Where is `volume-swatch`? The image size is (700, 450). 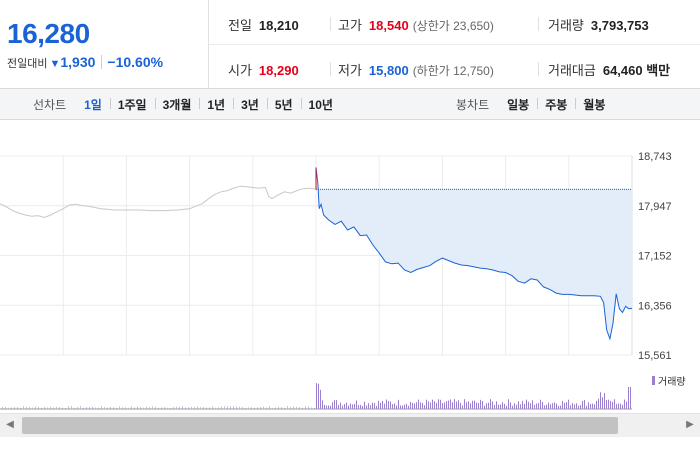
volume-swatch is located at coordinates (653, 380).